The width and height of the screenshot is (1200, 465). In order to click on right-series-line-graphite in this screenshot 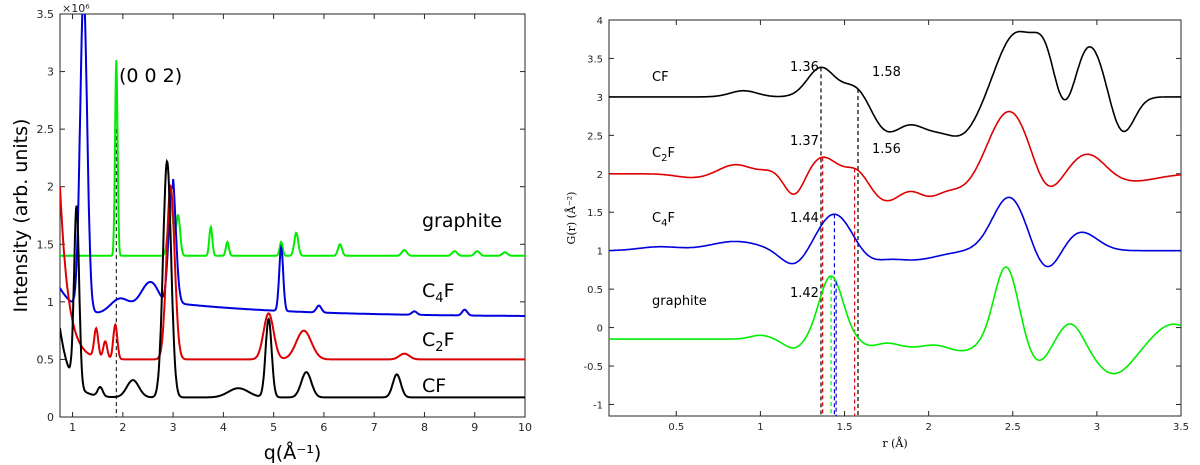, I will do `click(895, 320)`.